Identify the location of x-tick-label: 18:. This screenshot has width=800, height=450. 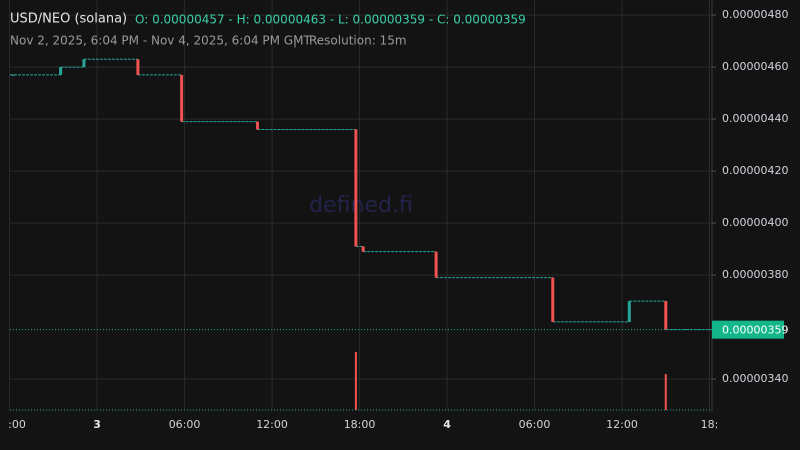
(710, 424).